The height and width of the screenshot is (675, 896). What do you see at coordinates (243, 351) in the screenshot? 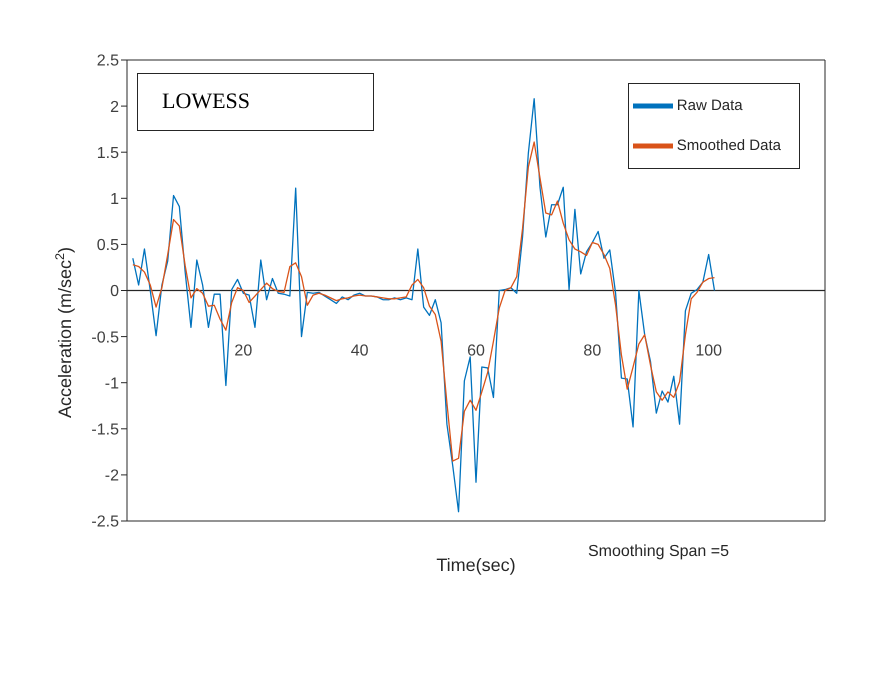
I see `x-tick-label: 20` at bounding box center [243, 351].